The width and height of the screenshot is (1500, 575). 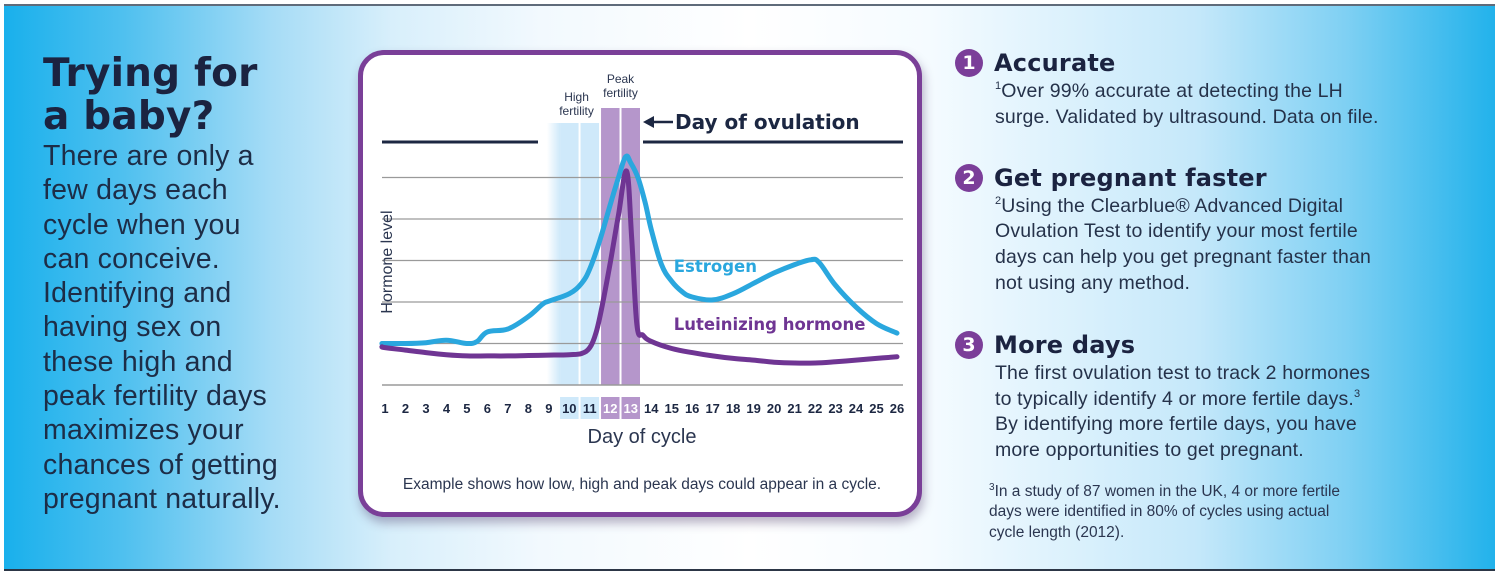 I want to click on intro-body-line: There are only a, so click(x=148, y=156).